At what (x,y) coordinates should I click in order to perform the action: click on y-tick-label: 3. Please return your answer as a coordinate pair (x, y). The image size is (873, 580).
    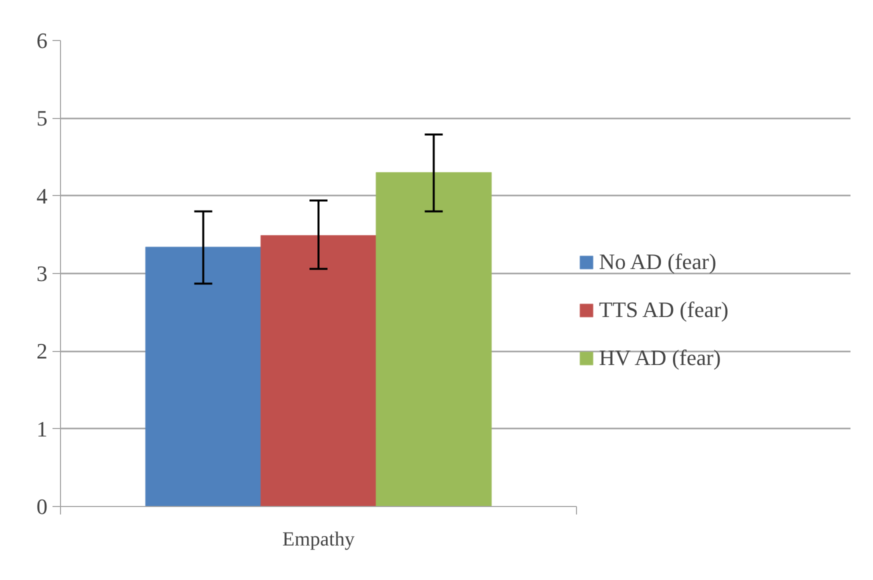
    Looking at the image, I should click on (42, 273).